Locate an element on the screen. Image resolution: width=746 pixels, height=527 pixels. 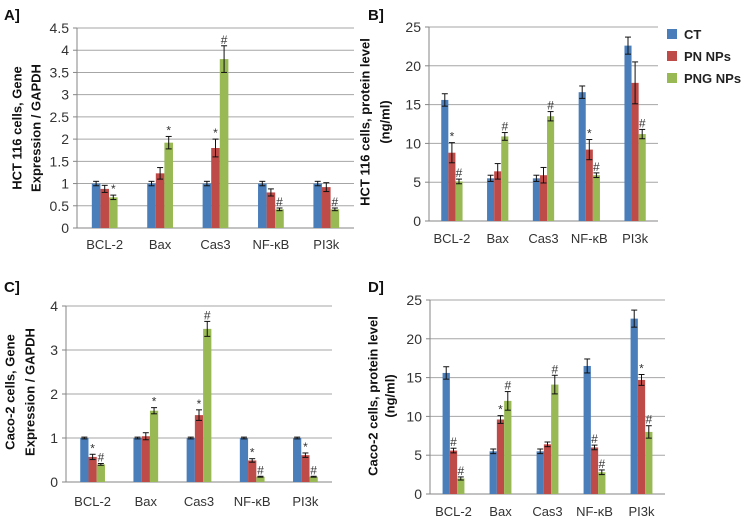
y-tick-label: 4 is located at coordinates (65, 50).